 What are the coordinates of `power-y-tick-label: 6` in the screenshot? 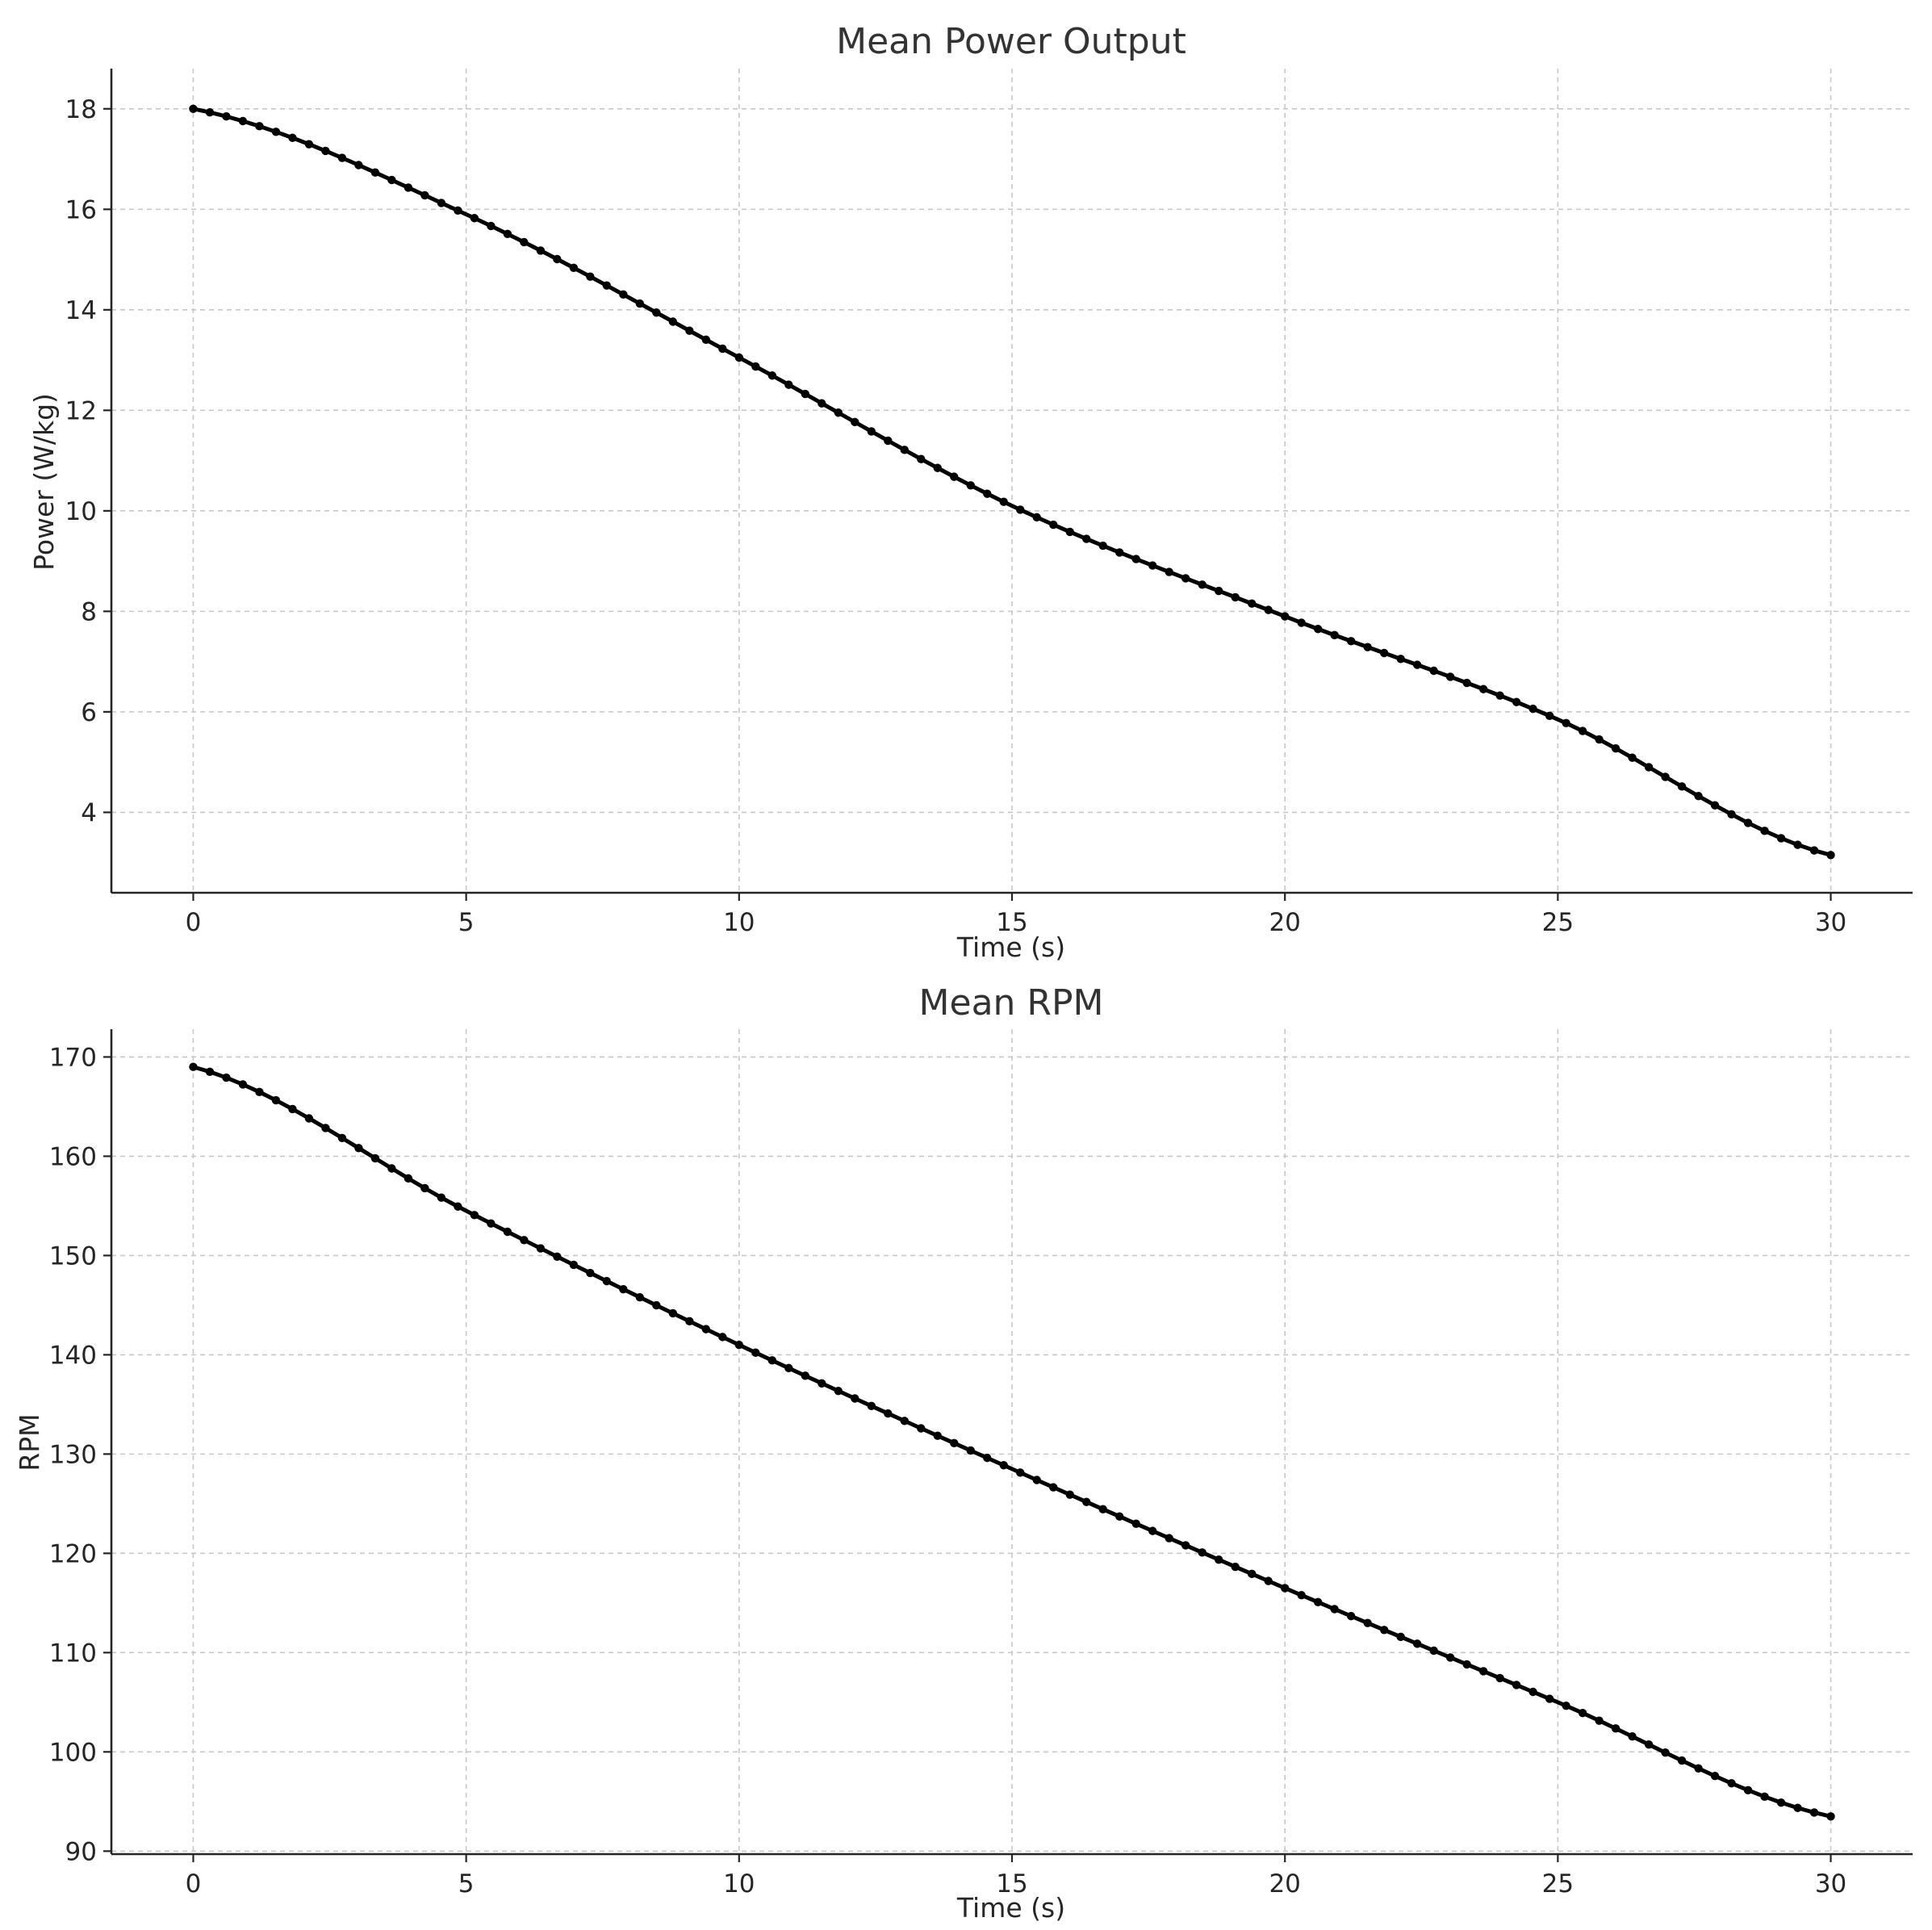 It's located at (89, 712).